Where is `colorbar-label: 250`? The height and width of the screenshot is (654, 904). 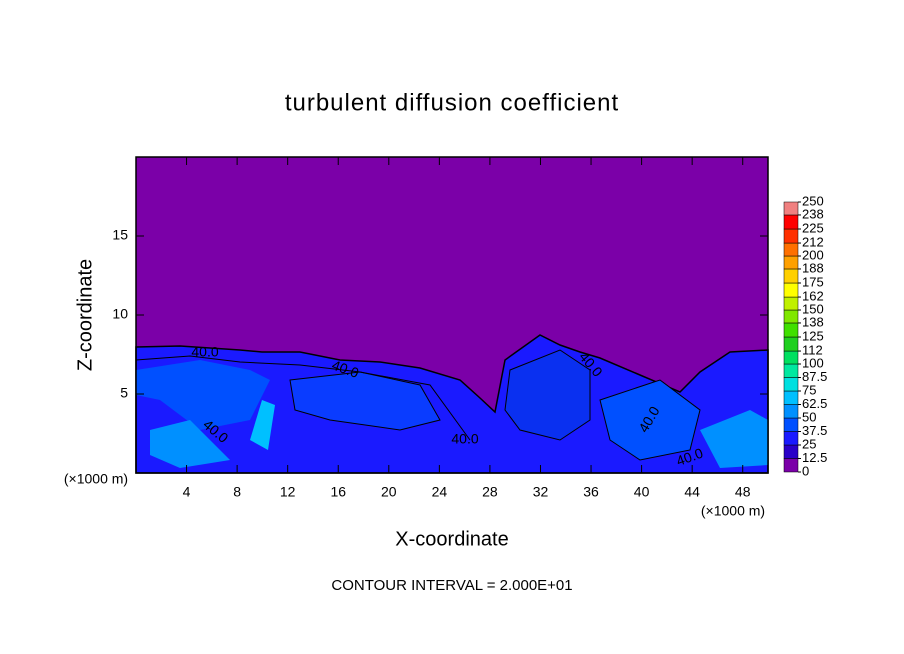 colorbar-label: 250 is located at coordinates (813, 200).